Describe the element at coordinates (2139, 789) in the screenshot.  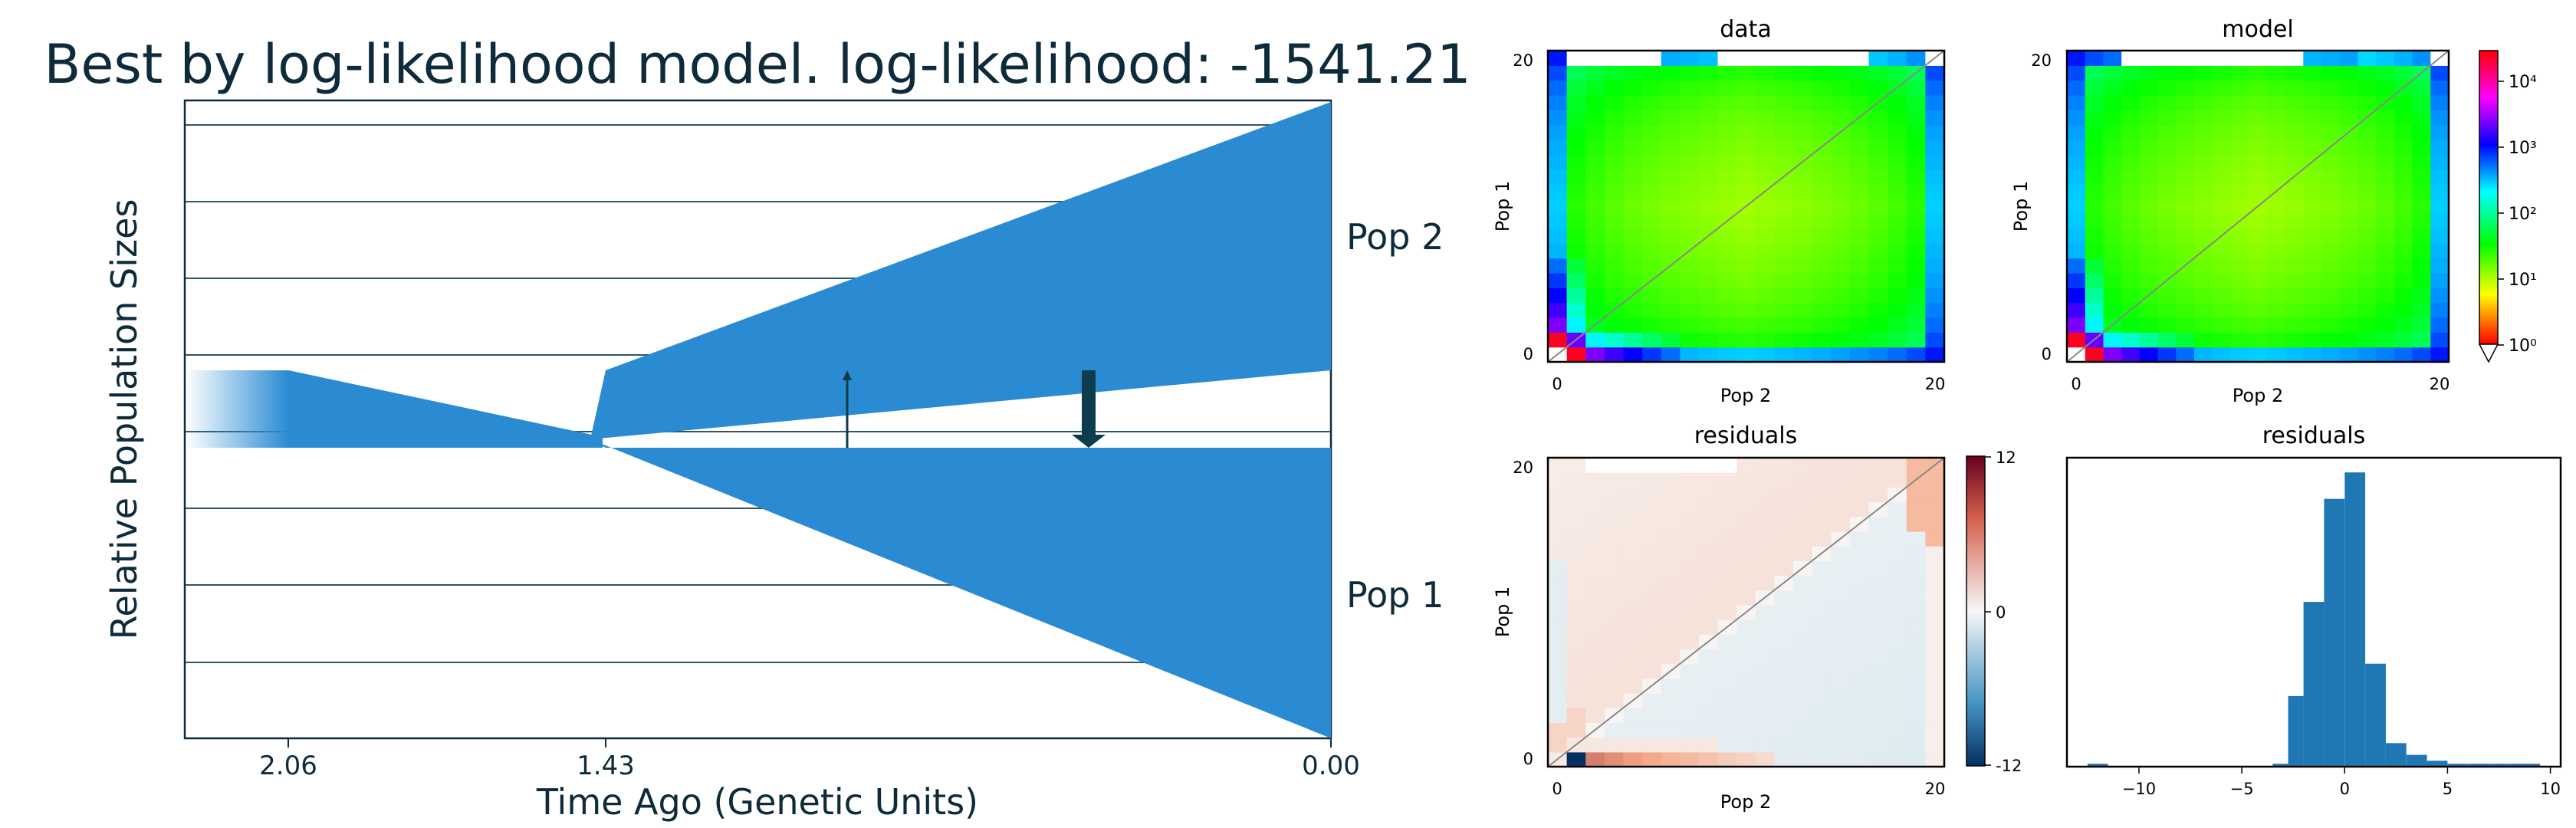
I see `hist-tick-label: −10` at that location.